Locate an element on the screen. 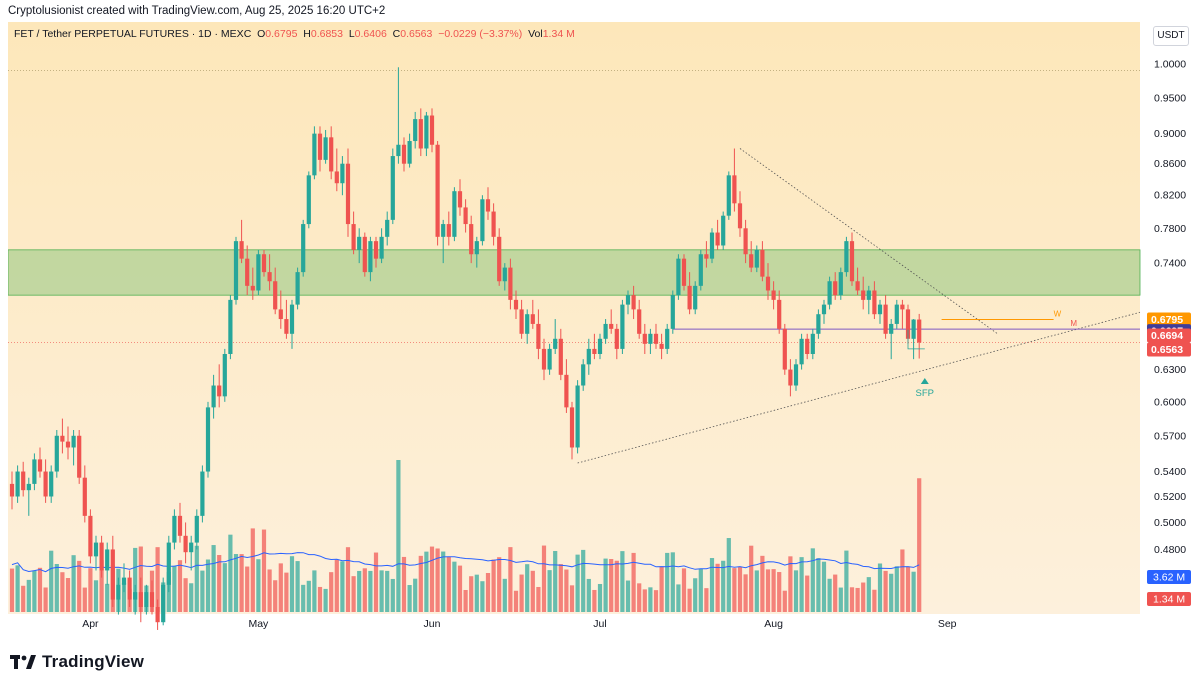 The image size is (1200, 685). y-tick-label: 0.5400 is located at coordinates (1170, 472).